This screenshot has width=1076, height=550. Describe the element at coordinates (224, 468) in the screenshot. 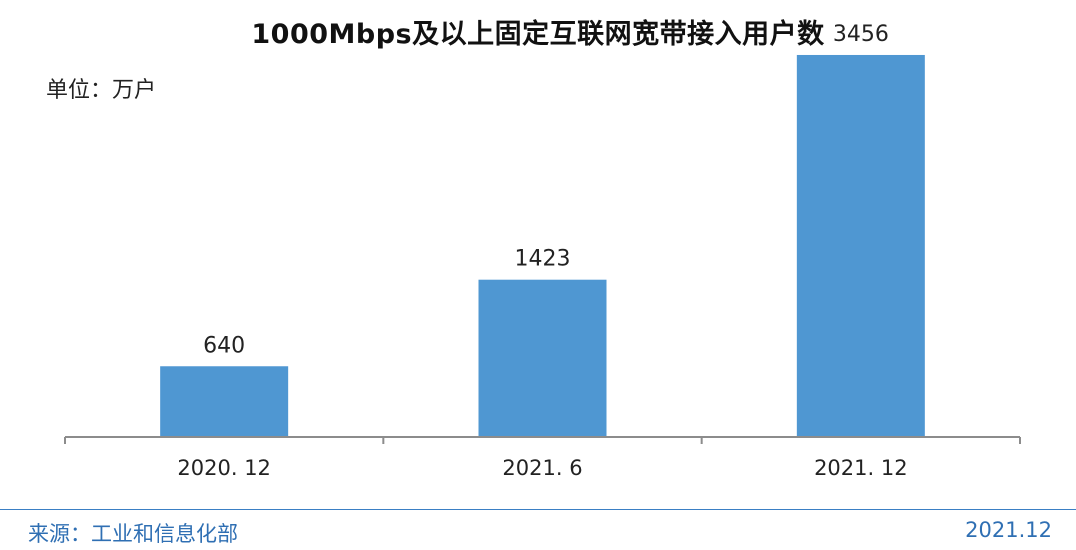

I see `category-label-0: 2020. 12` at that location.